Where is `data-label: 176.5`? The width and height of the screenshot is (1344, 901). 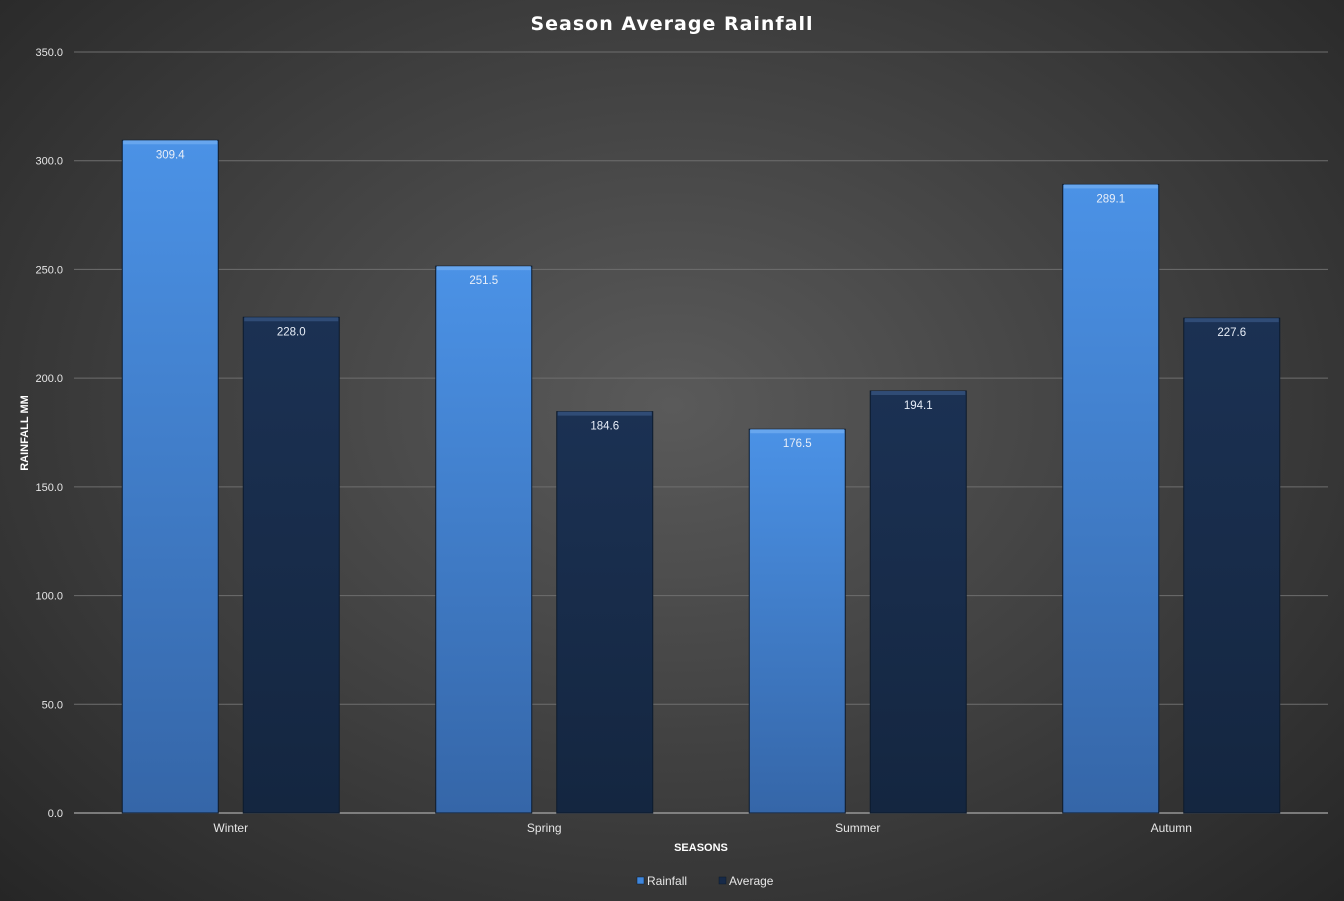 data-label: 176.5 is located at coordinates (797, 444).